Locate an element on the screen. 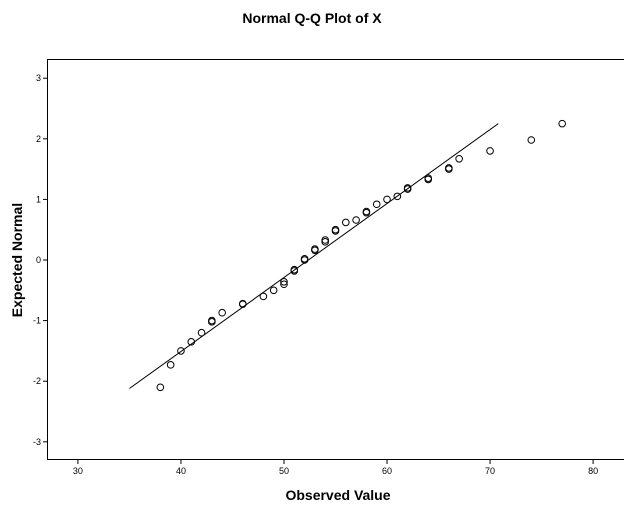  y-axis-label: Expected Normal is located at coordinates (17, 260).